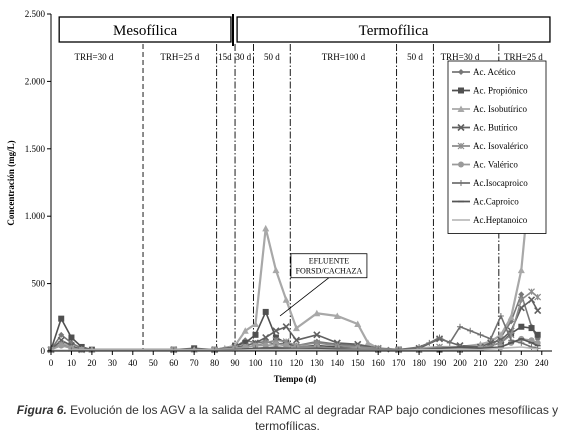 This screenshot has width=575, height=437. What do you see at coordinates (39, 284) in the screenshot?
I see `y-tick-label: 500` at bounding box center [39, 284].